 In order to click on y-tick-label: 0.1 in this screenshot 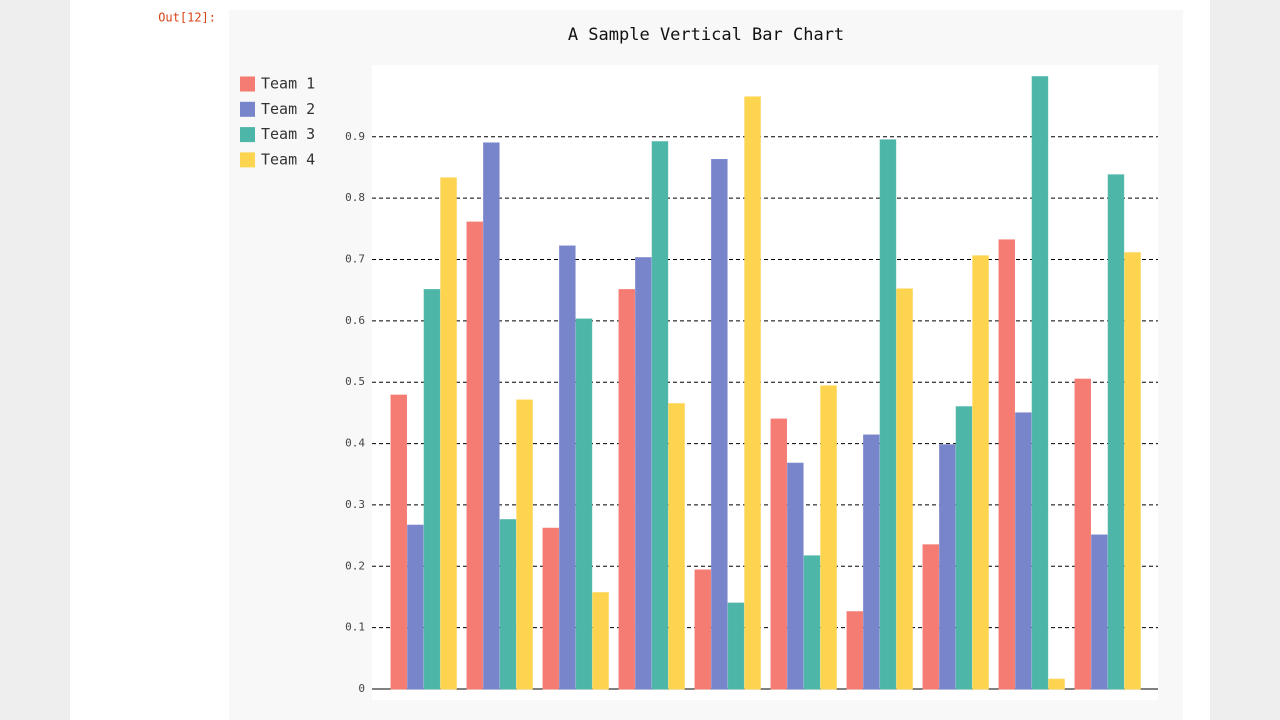, I will do `click(355, 627)`.